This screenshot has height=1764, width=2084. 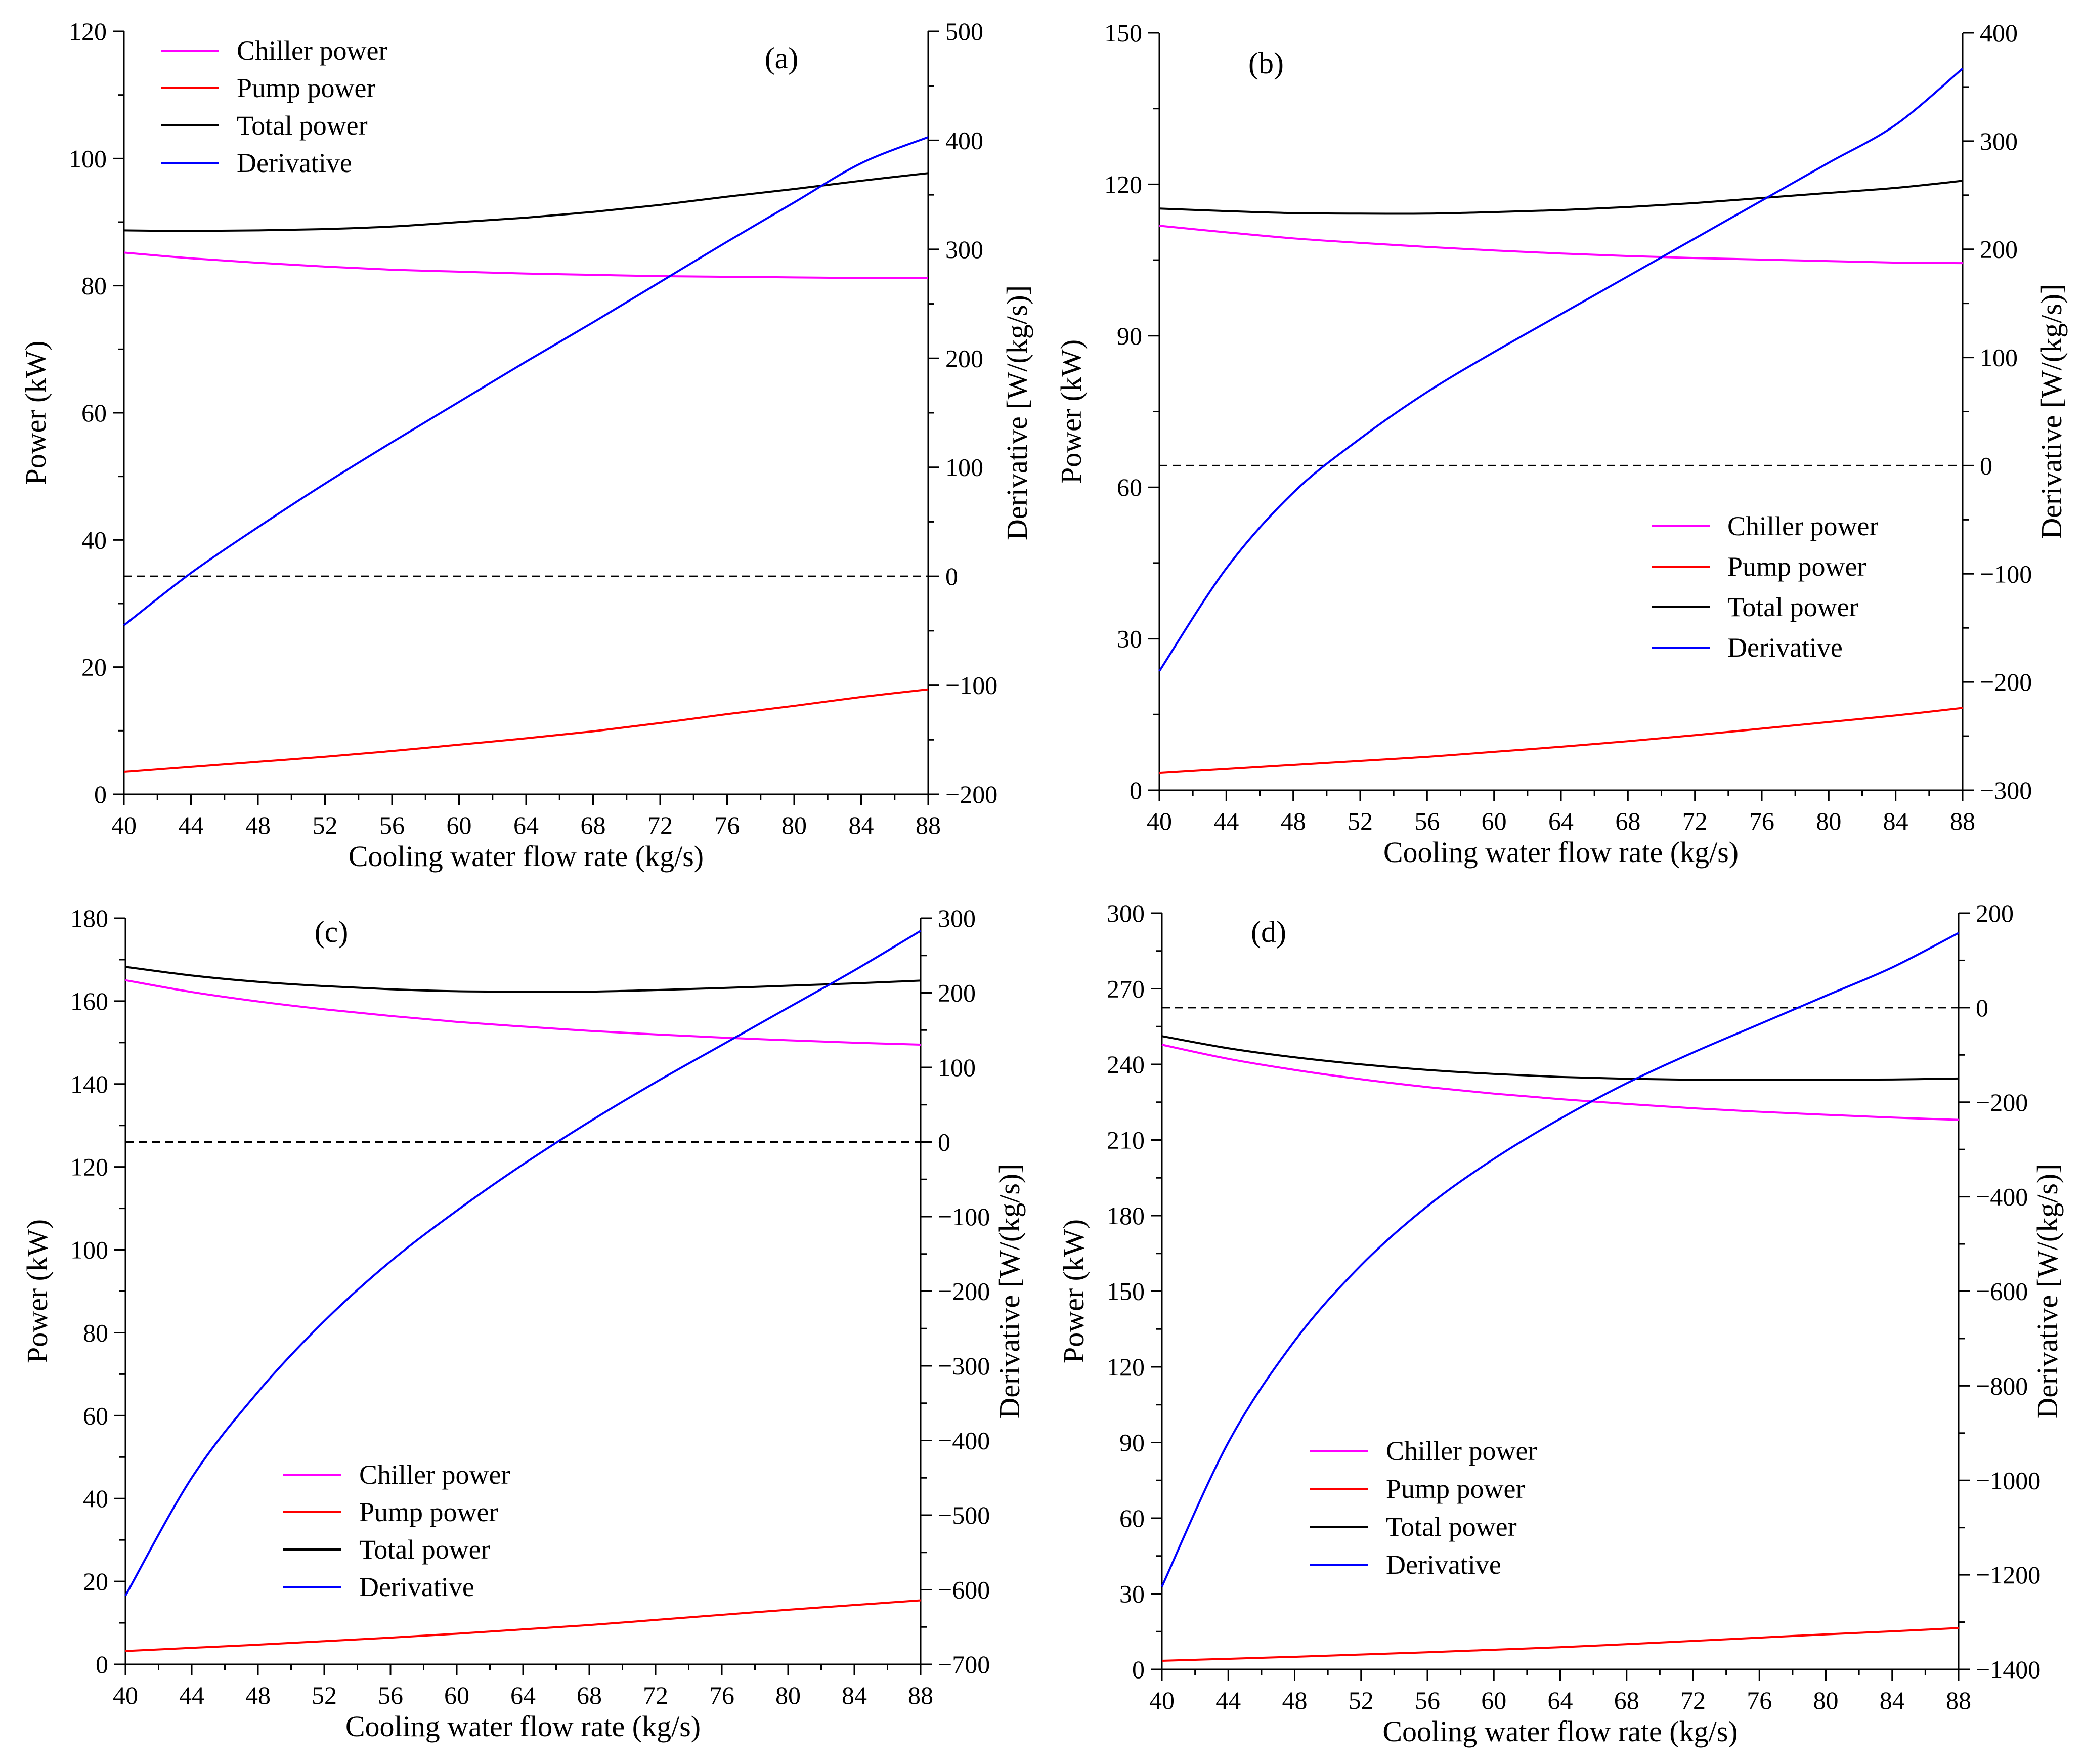 What do you see at coordinates (1126, 989) in the screenshot?
I see `left-y-tick-label: 270` at bounding box center [1126, 989].